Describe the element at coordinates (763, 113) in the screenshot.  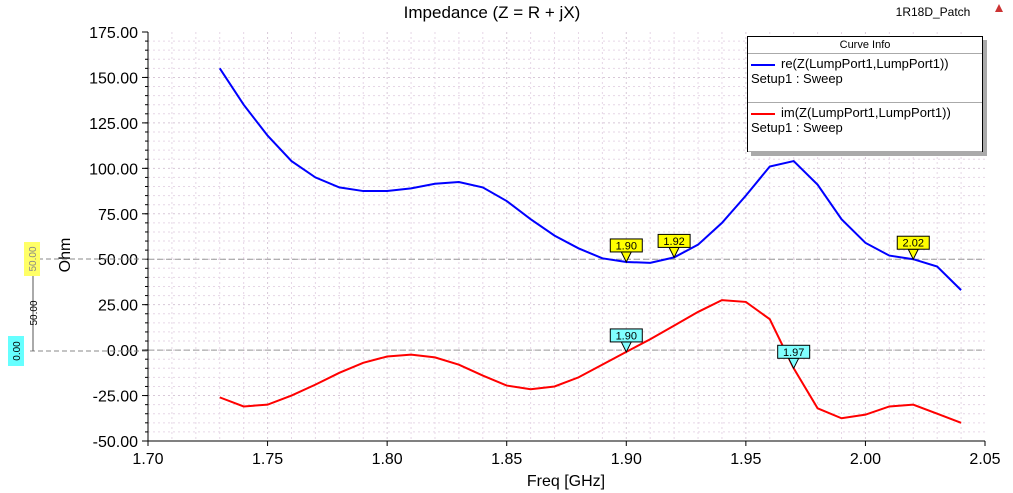
I see `red-line-swatch` at that location.